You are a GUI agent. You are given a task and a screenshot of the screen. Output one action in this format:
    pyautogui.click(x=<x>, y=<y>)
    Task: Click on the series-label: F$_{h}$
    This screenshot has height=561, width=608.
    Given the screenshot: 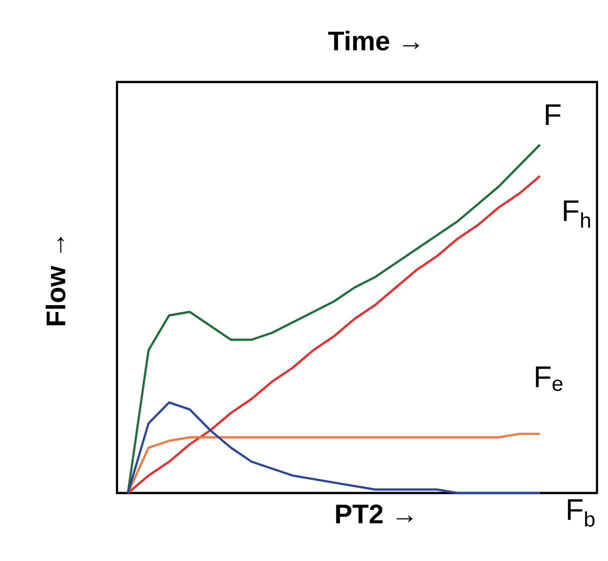 What is the action you would take?
    pyautogui.click(x=577, y=214)
    